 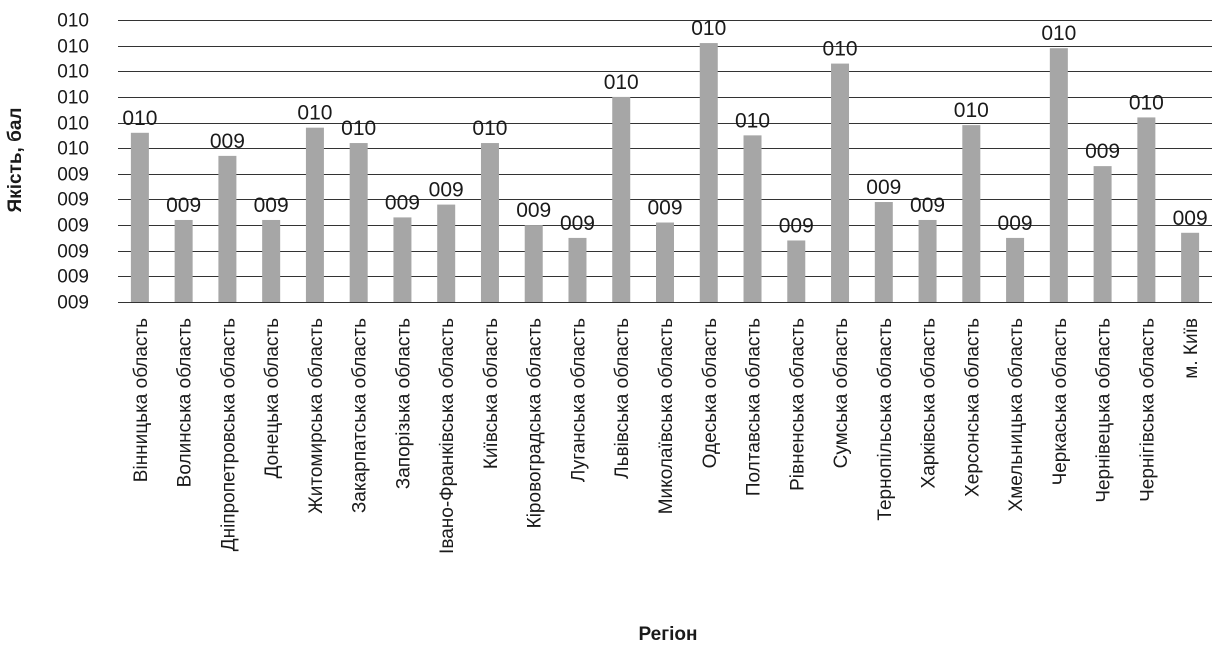 I want to click on category-label: м. Київ, so click(x=1191, y=348).